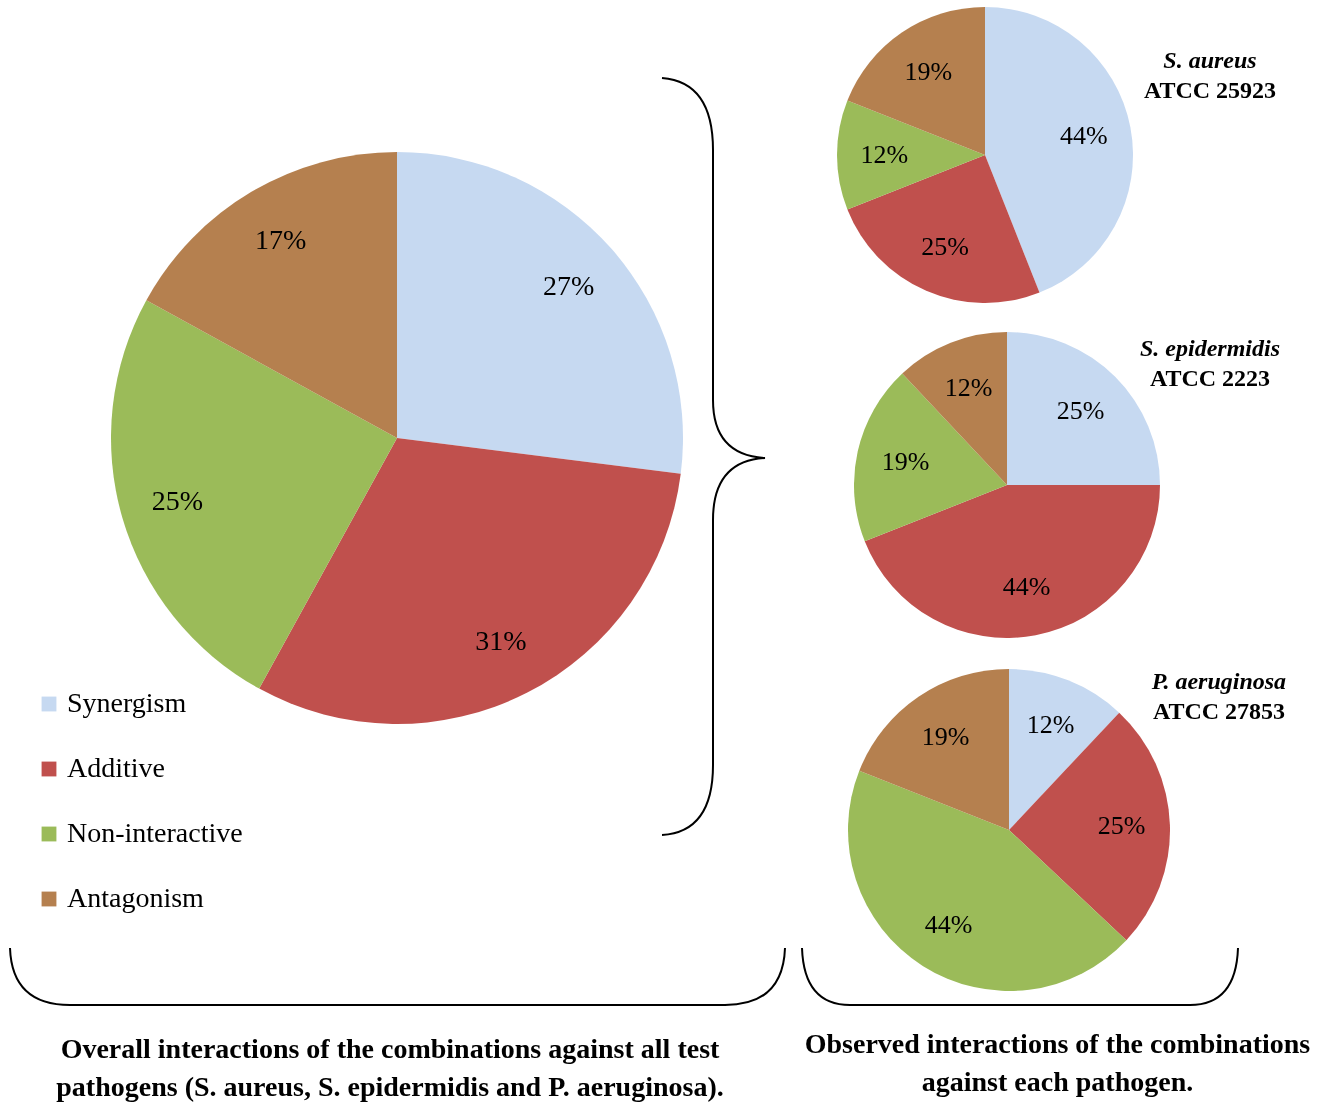 This screenshot has height=1107, width=1321. What do you see at coordinates (501, 640) in the screenshot?
I see `data-label: 31%` at bounding box center [501, 640].